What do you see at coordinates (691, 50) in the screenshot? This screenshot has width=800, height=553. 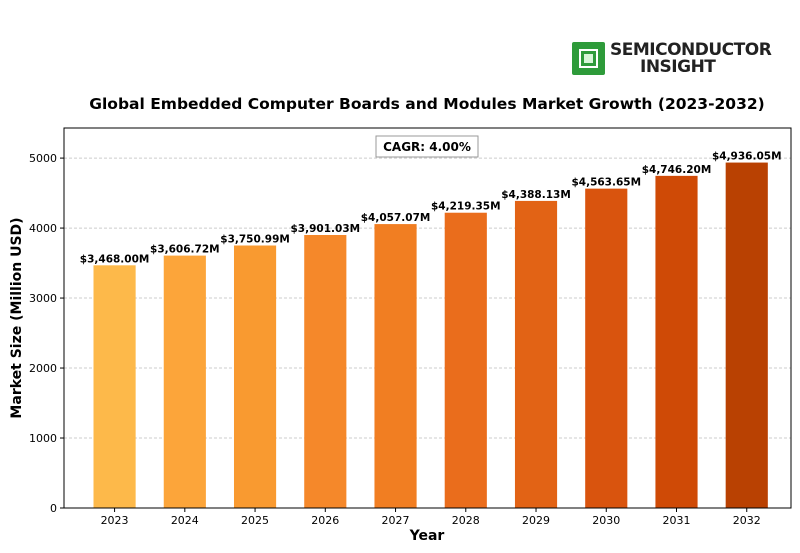 I see `logo-text-line1: SEMICONDUCTOR` at bounding box center [691, 50].